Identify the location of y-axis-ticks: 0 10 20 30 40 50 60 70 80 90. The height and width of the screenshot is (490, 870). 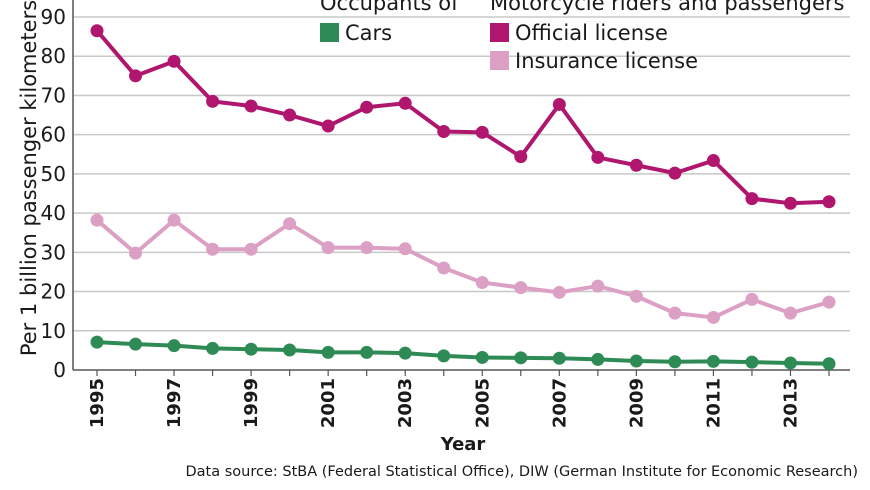
(53, 193).